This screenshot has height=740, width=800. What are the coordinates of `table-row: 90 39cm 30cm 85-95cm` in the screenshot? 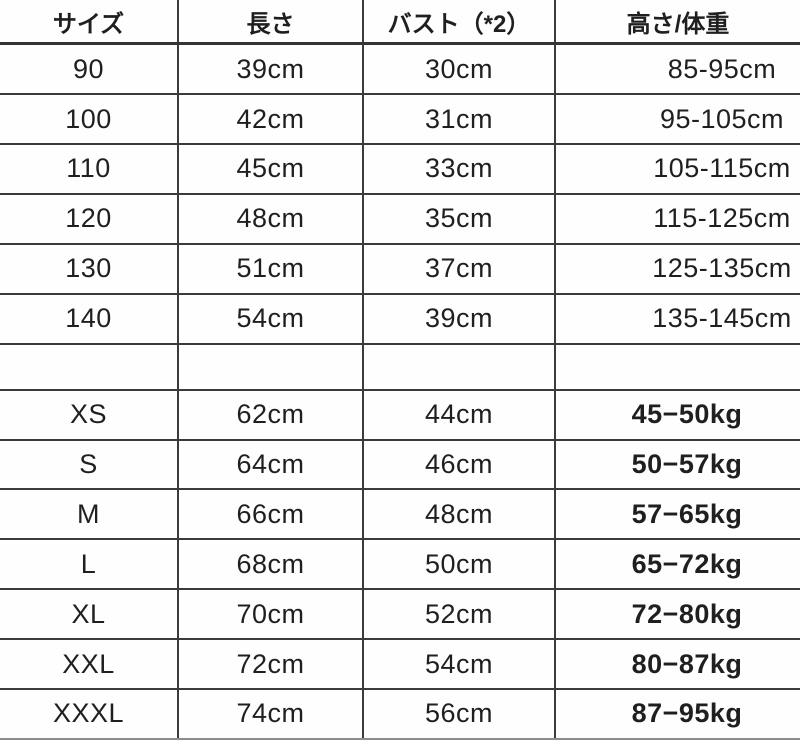 It's located at (400, 69).